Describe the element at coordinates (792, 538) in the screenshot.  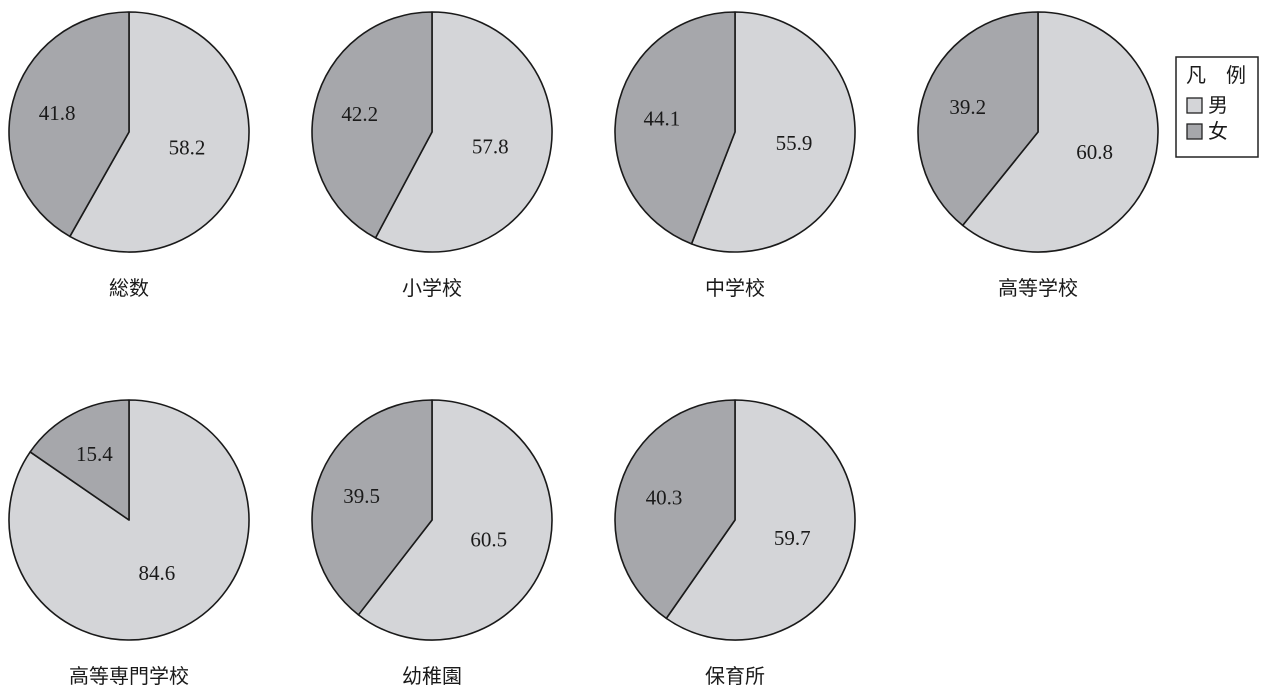
I see `label-male-nursery: 59.7` at that location.